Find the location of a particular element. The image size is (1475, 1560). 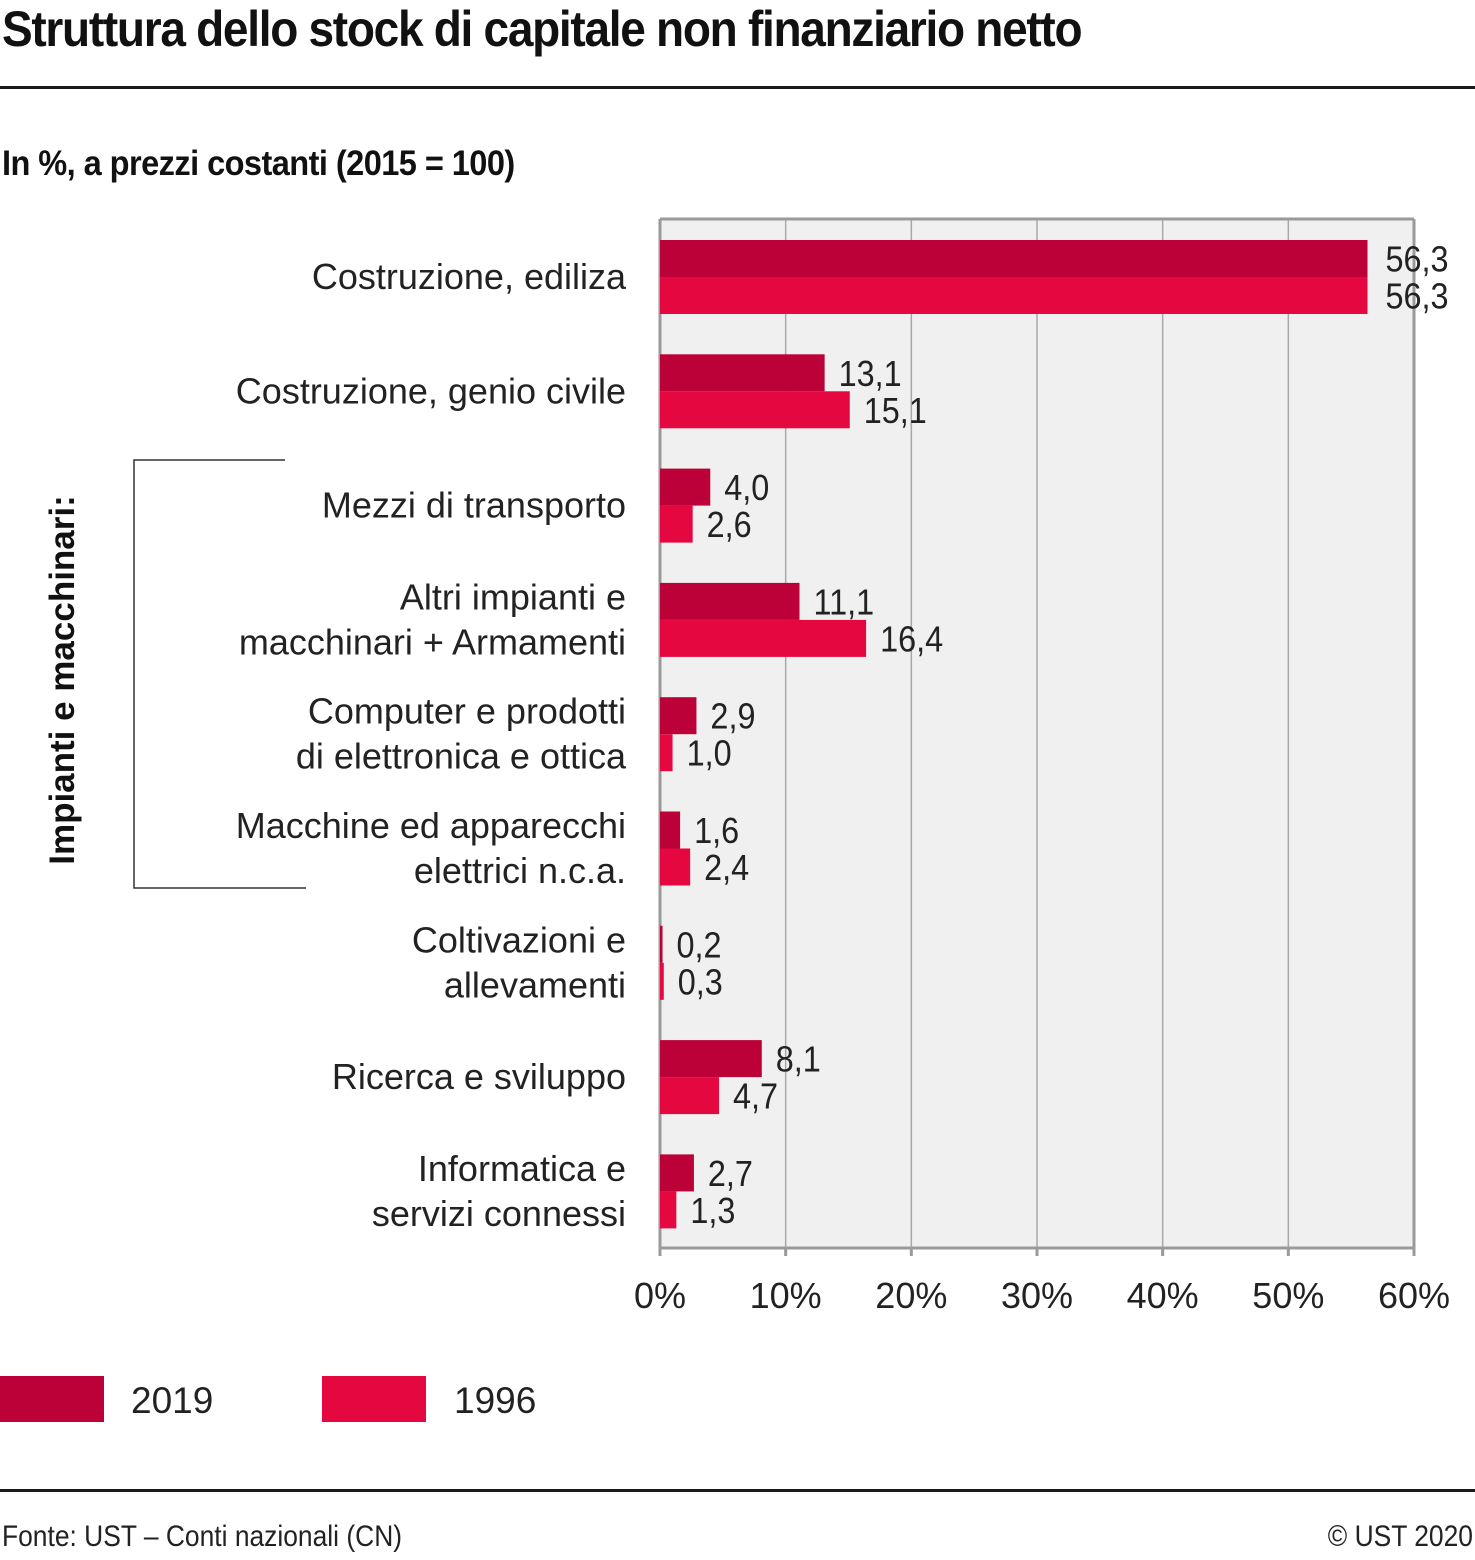

value-label-1996: 4,7 is located at coordinates (755, 1097).